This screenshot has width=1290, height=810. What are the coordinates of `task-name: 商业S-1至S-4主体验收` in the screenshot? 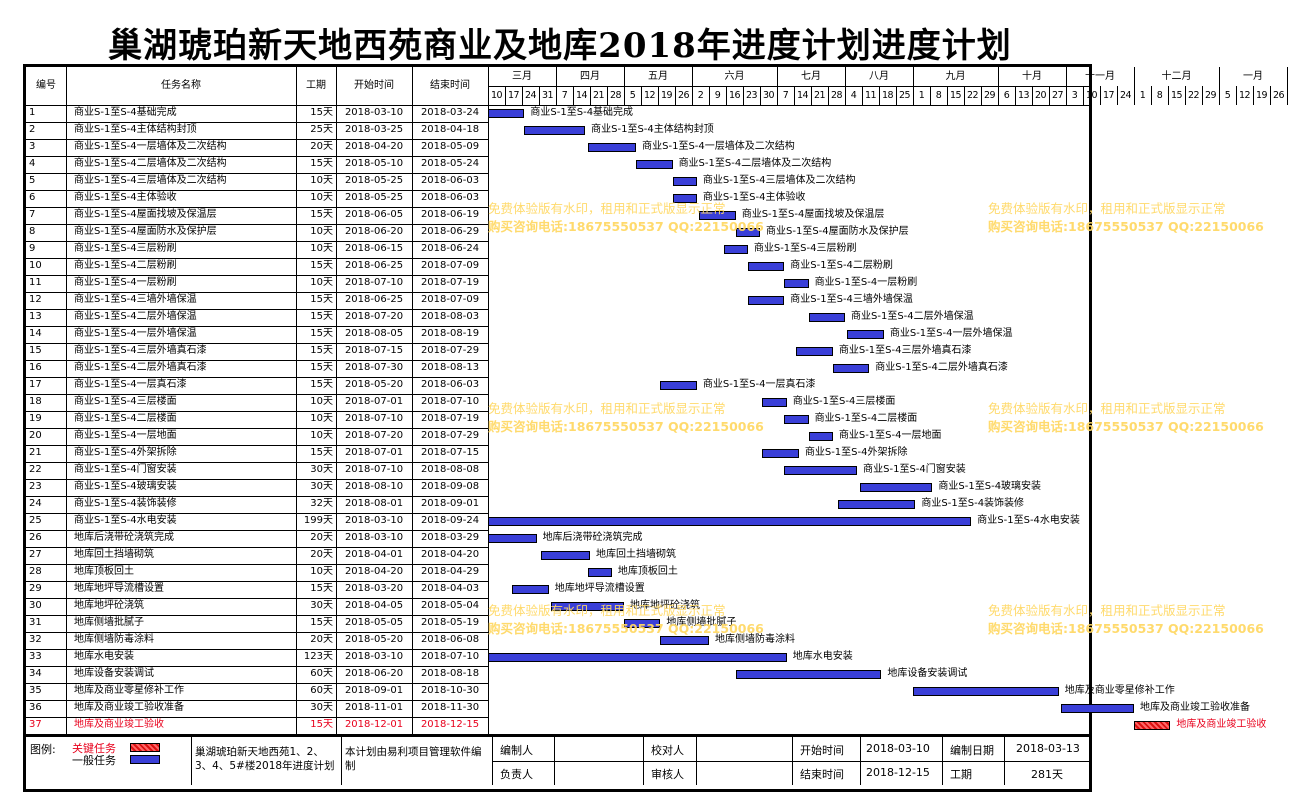 It's located at (125, 197).